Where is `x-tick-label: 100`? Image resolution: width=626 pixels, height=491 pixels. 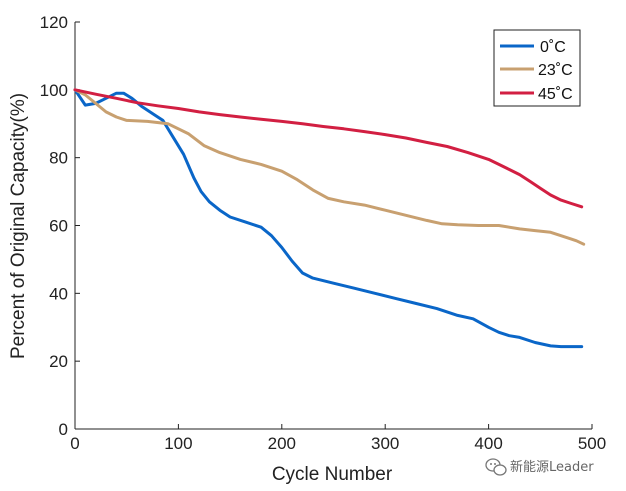 x-tick-label: 100 is located at coordinates (178, 443).